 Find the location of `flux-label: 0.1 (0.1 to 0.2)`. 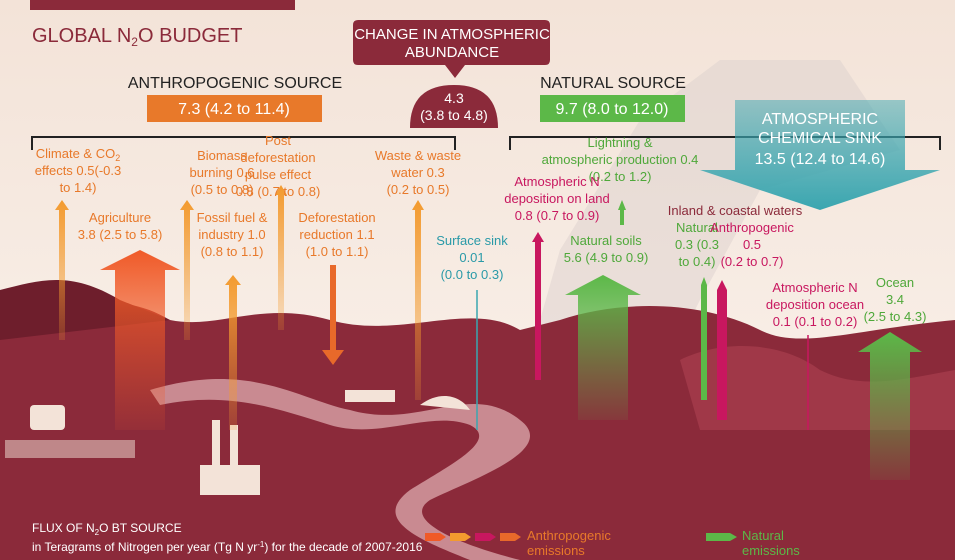

flux-label: 0.1 (0.1 to 0.2) is located at coordinates (815, 321).